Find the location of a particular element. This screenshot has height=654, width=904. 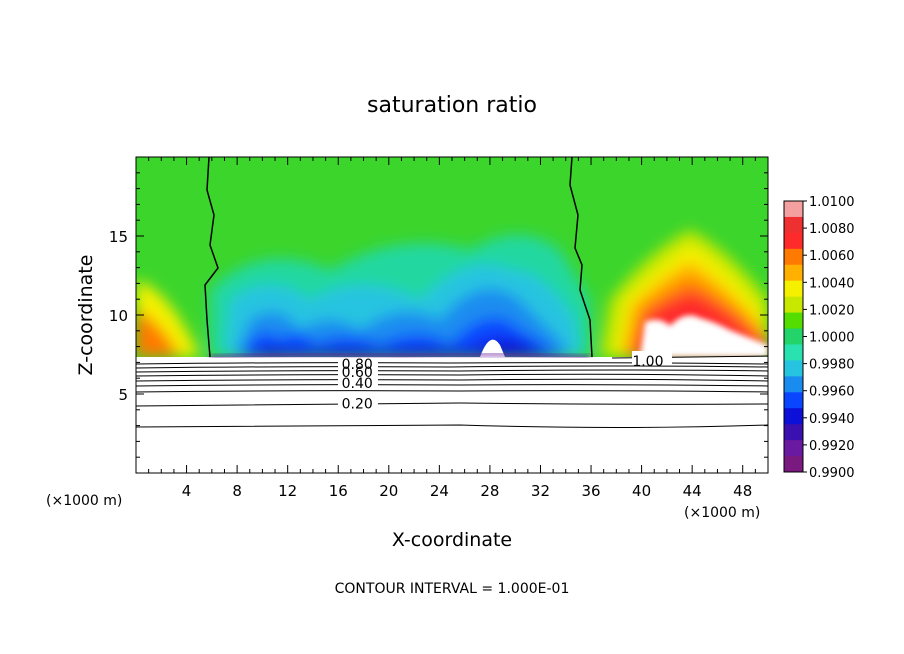

colorbar-label: 1.0000 is located at coordinates (832, 338).